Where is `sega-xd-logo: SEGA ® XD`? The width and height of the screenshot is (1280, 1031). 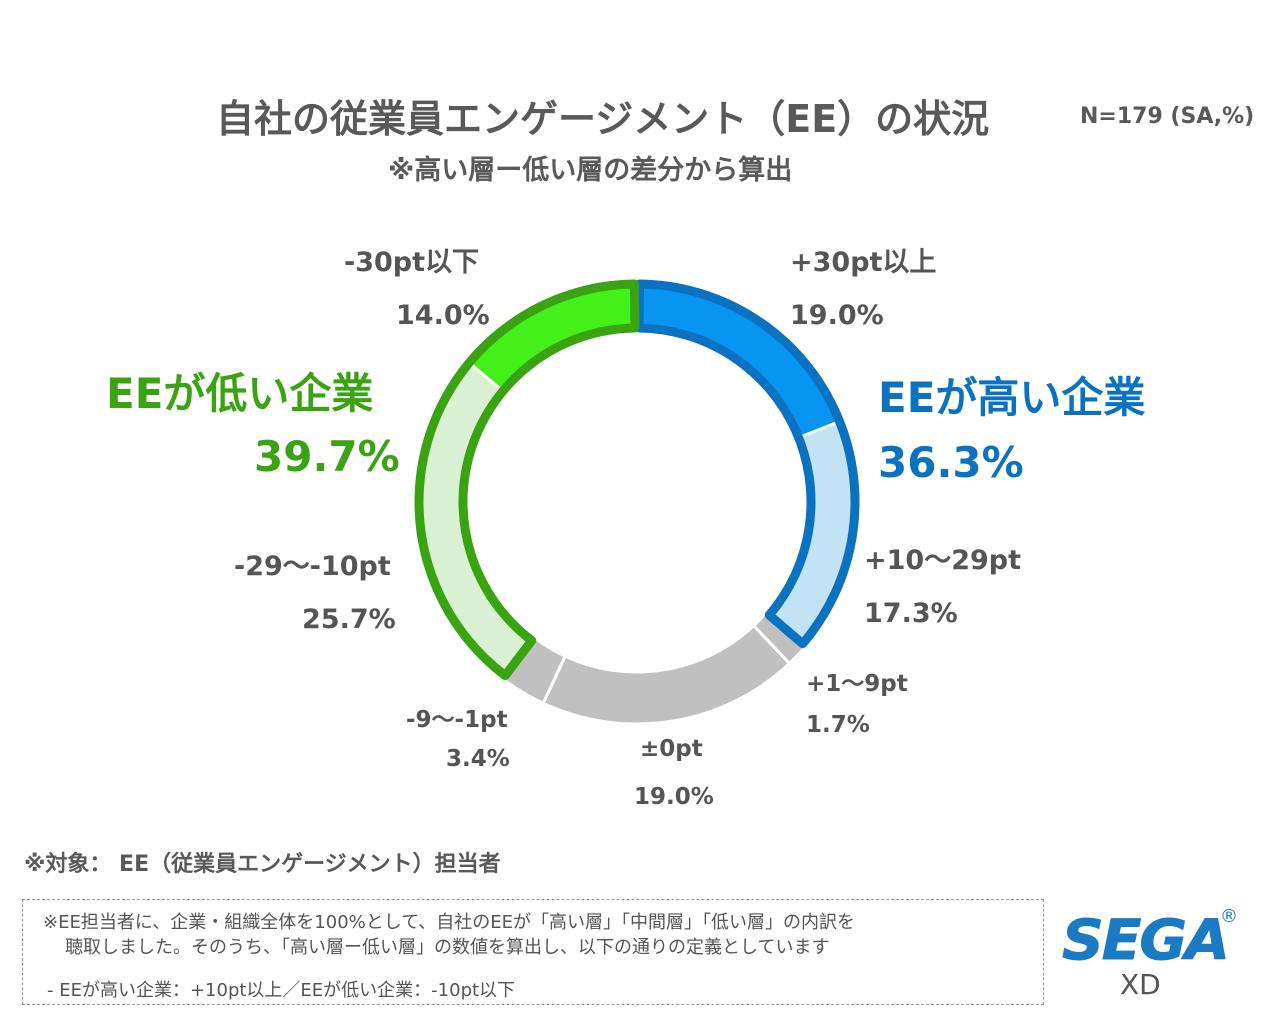
sega-xd-logo: SEGA ® XD is located at coordinates (1152, 956).